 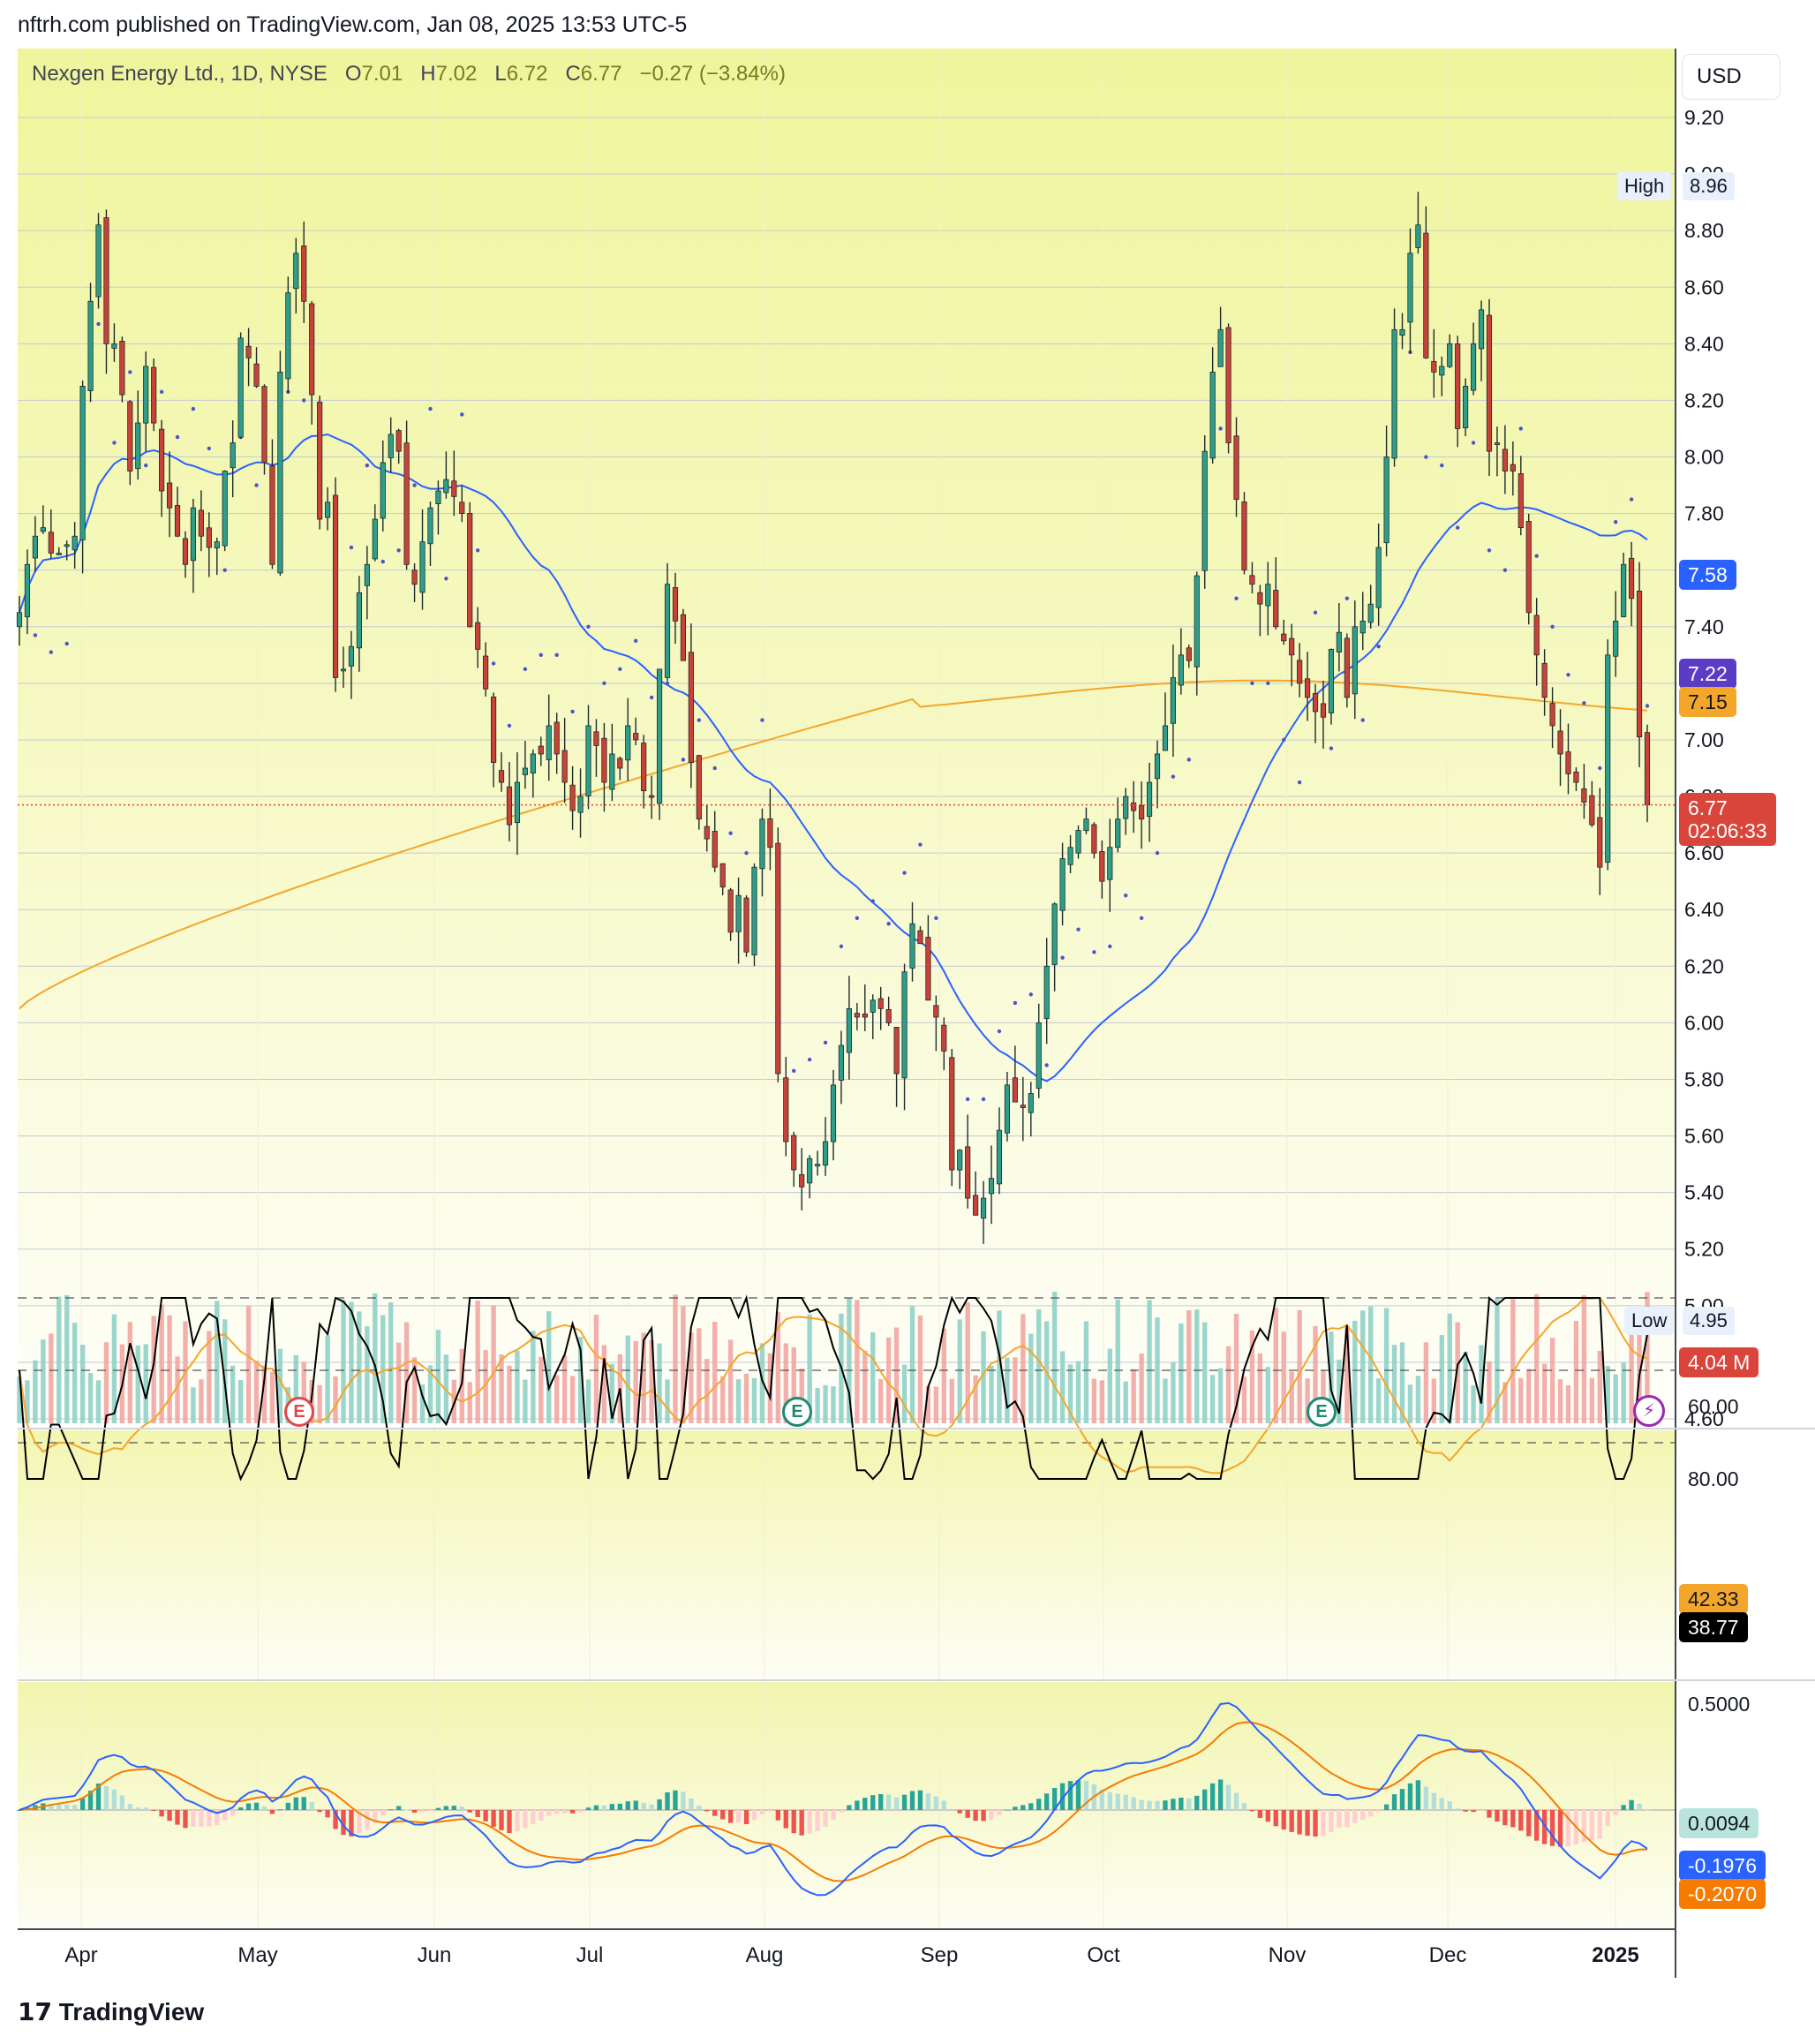 I want to click on legend-l-label: L, so click(x=500, y=74).